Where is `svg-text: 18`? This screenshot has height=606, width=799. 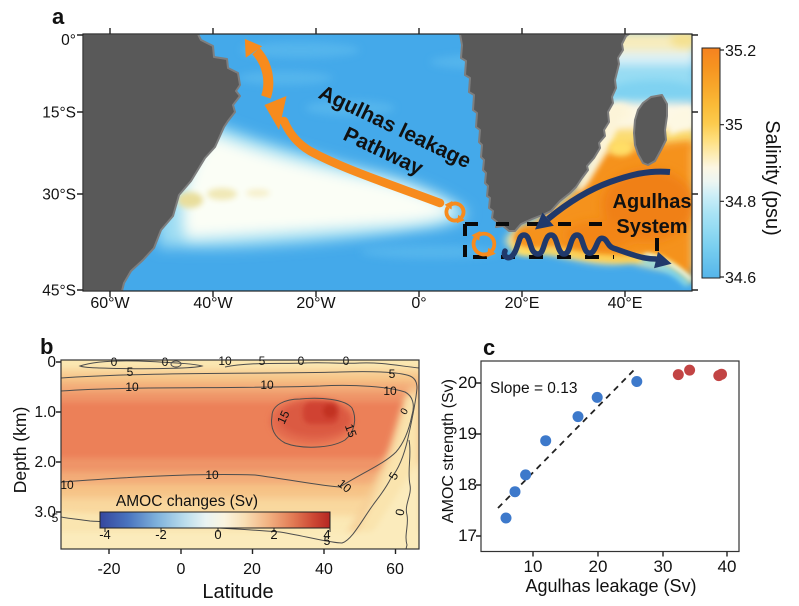
svg-text: 18 is located at coordinates (467, 484).